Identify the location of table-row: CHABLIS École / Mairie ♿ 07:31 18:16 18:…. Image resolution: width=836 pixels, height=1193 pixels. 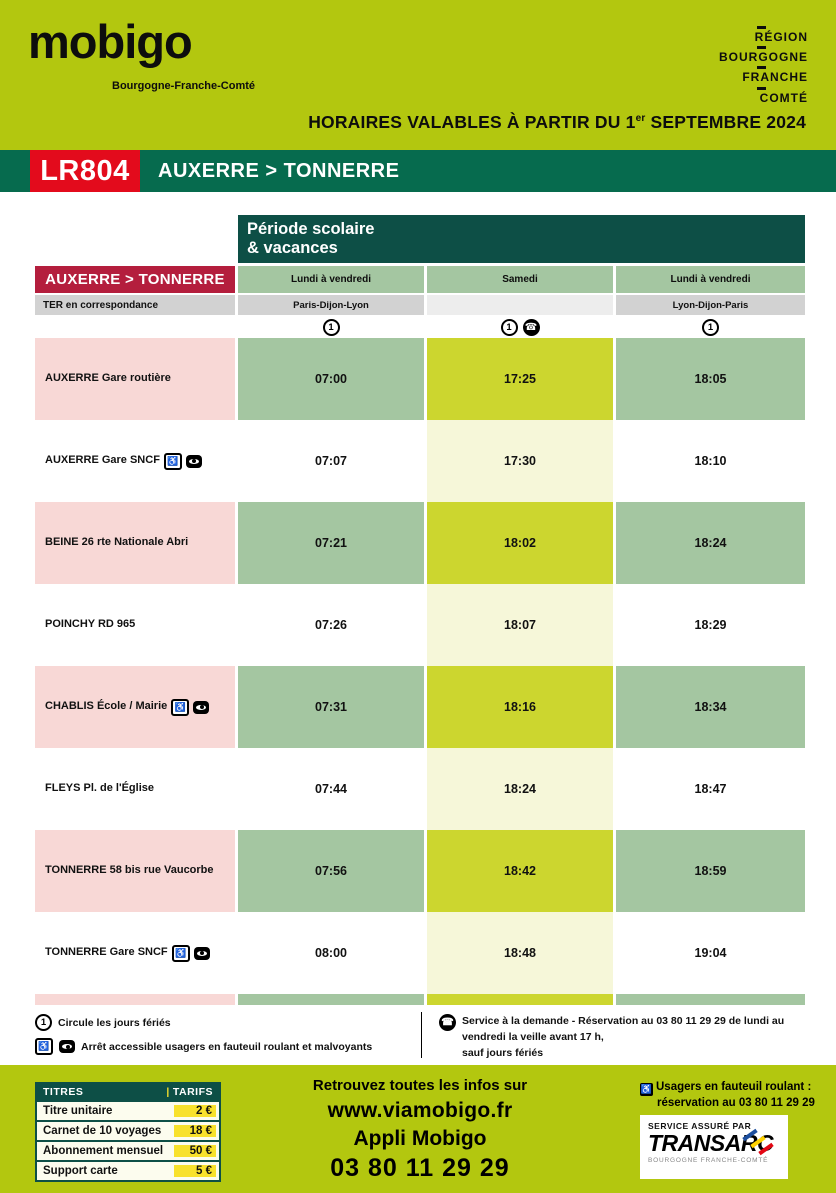
(420, 707).